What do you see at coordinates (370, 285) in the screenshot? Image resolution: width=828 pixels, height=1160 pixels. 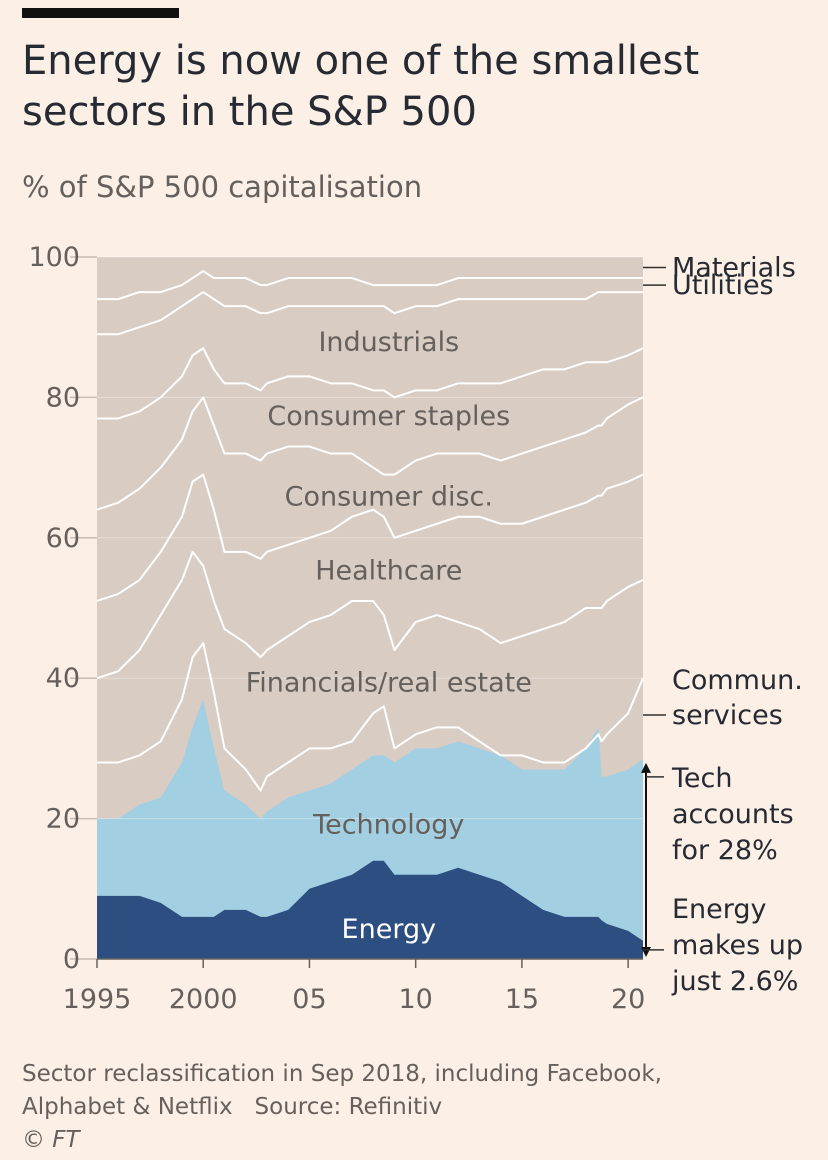 I see `boundary-line-utilities` at bounding box center [370, 285].